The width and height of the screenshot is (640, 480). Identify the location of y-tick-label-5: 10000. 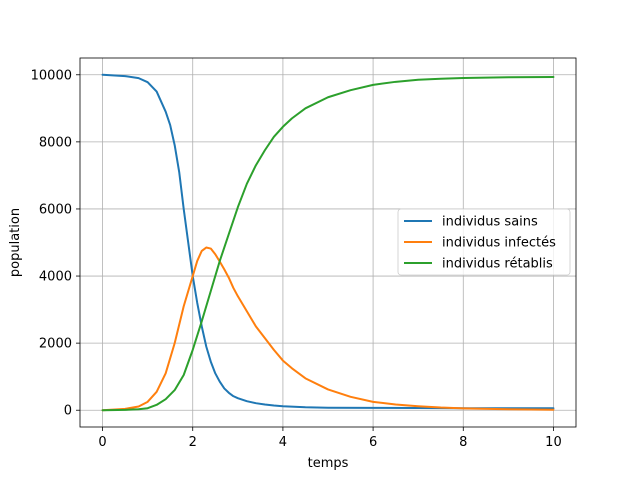
(51, 75).